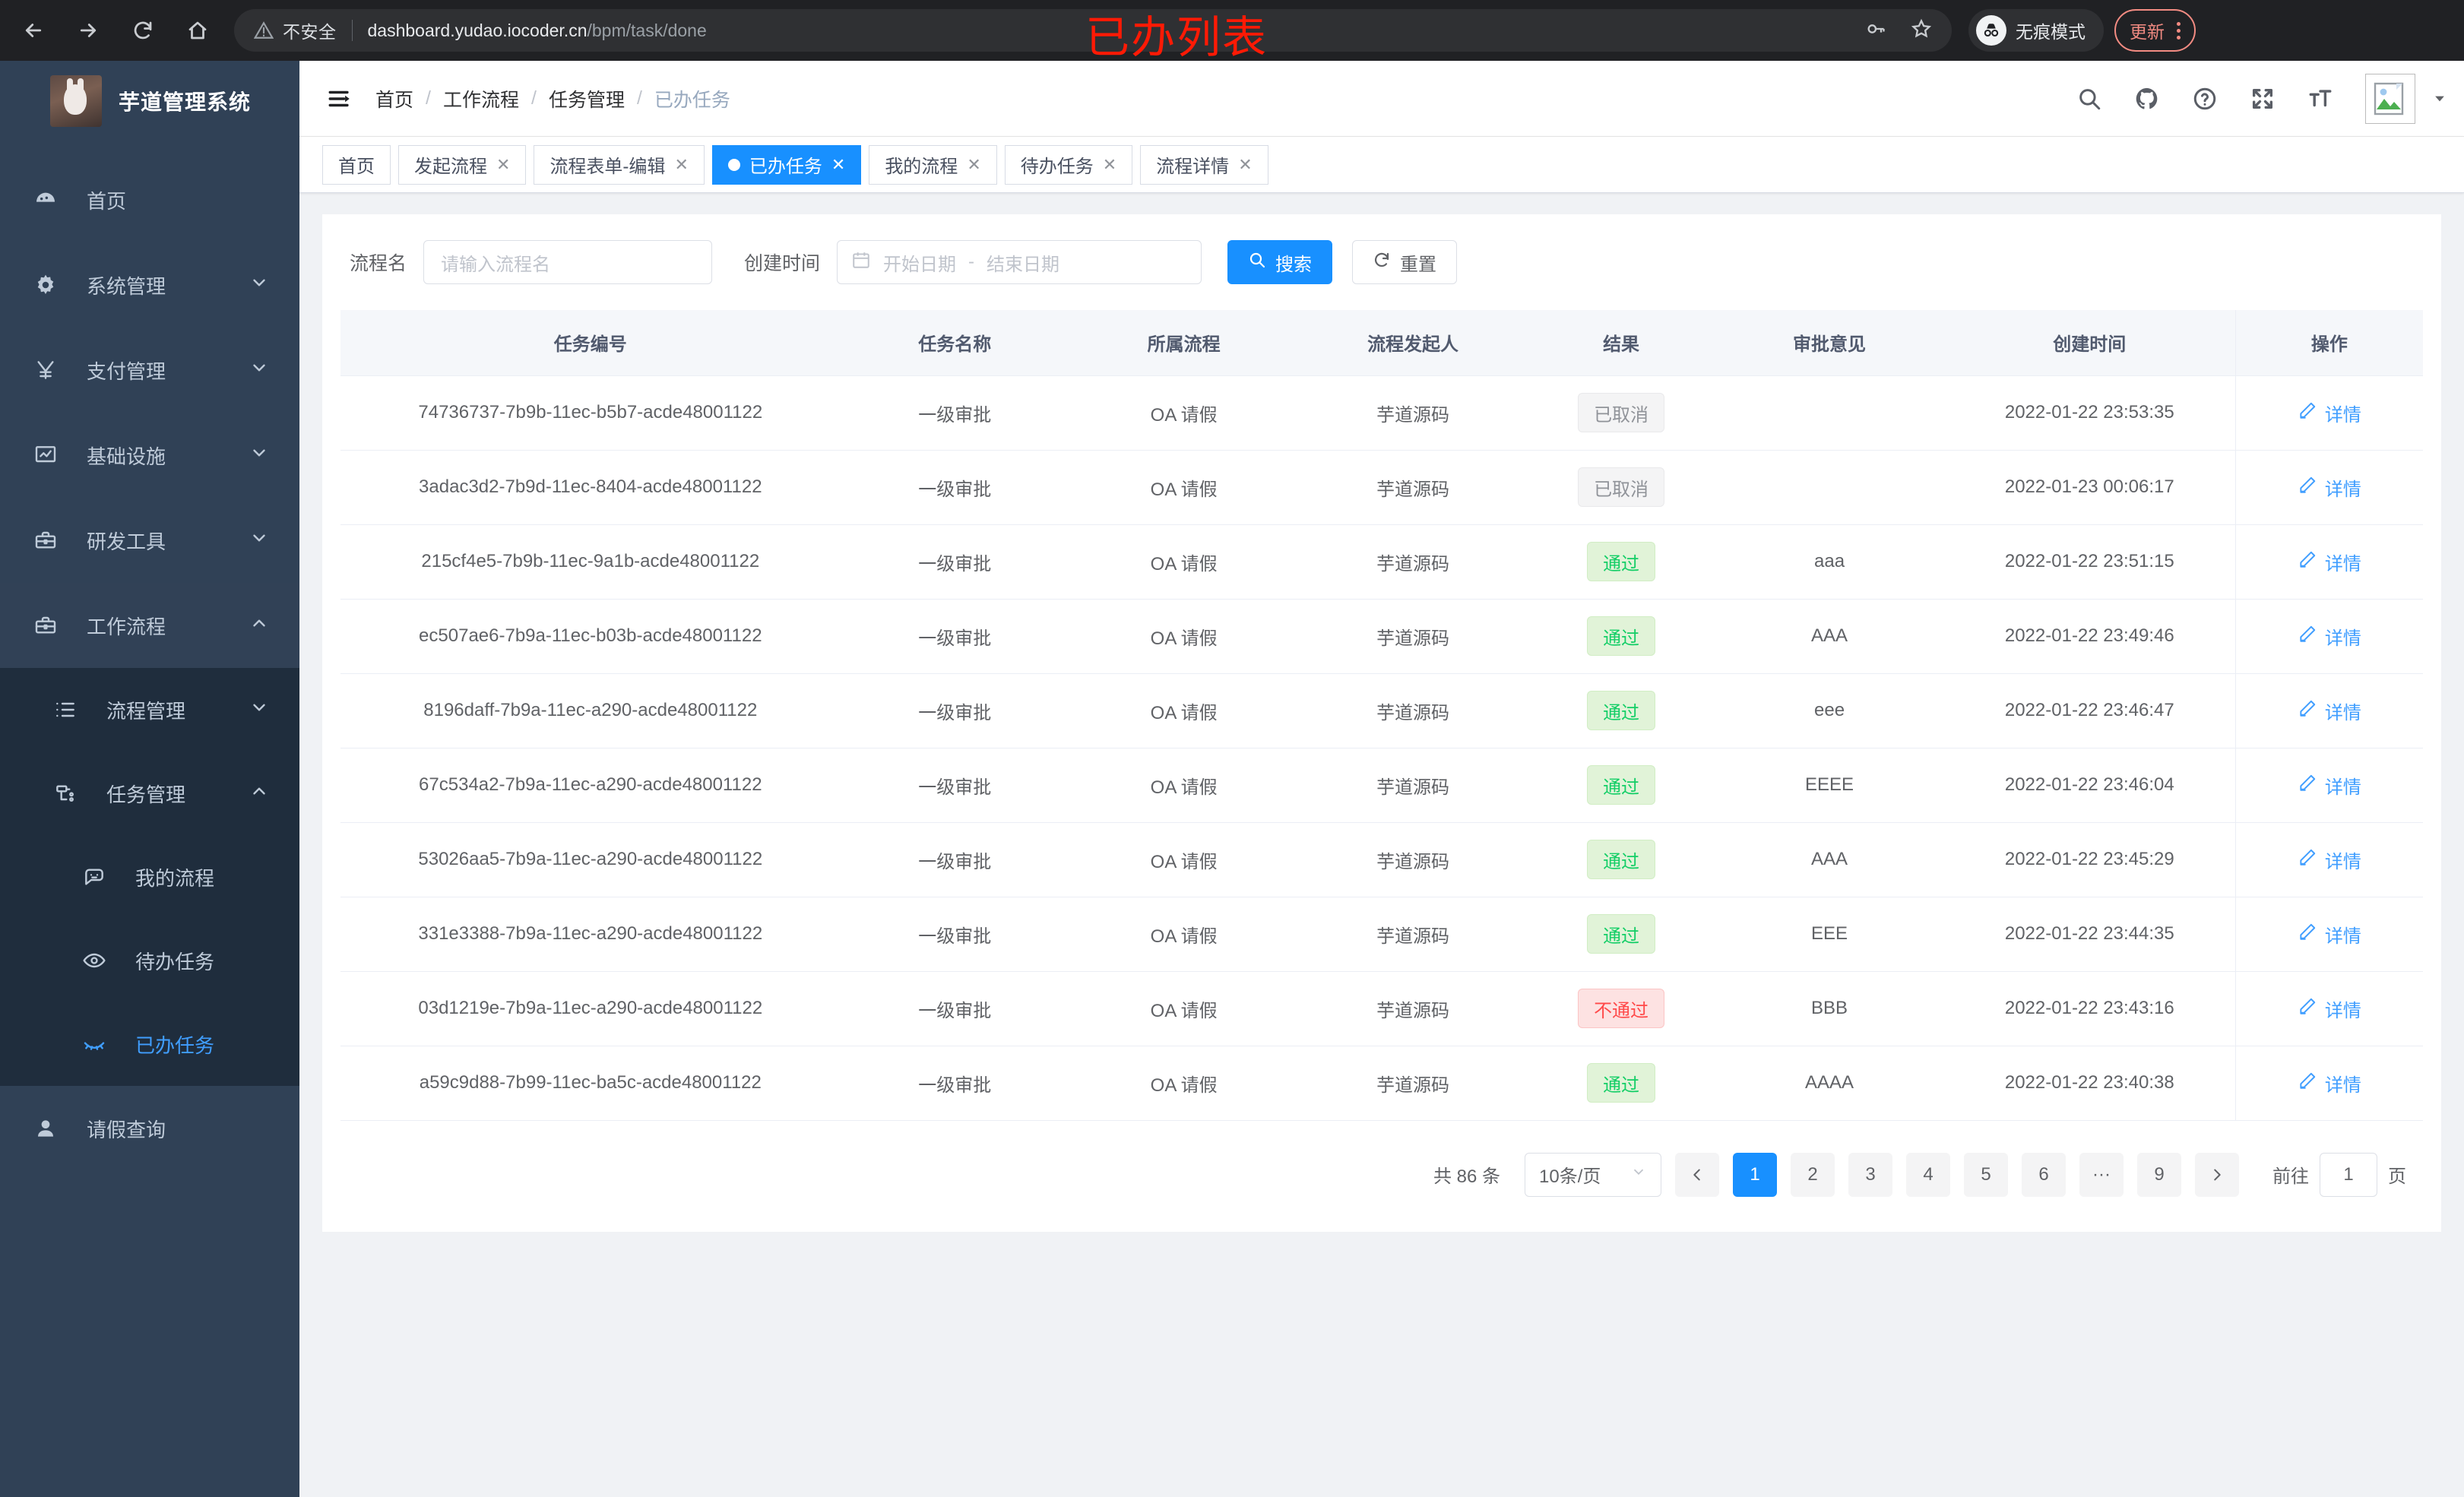 The width and height of the screenshot is (2464, 1497). What do you see at coordinates (1621, 934) in the screenshot?
I see `cell-result: 通过` at bounding box center [1621, 934].